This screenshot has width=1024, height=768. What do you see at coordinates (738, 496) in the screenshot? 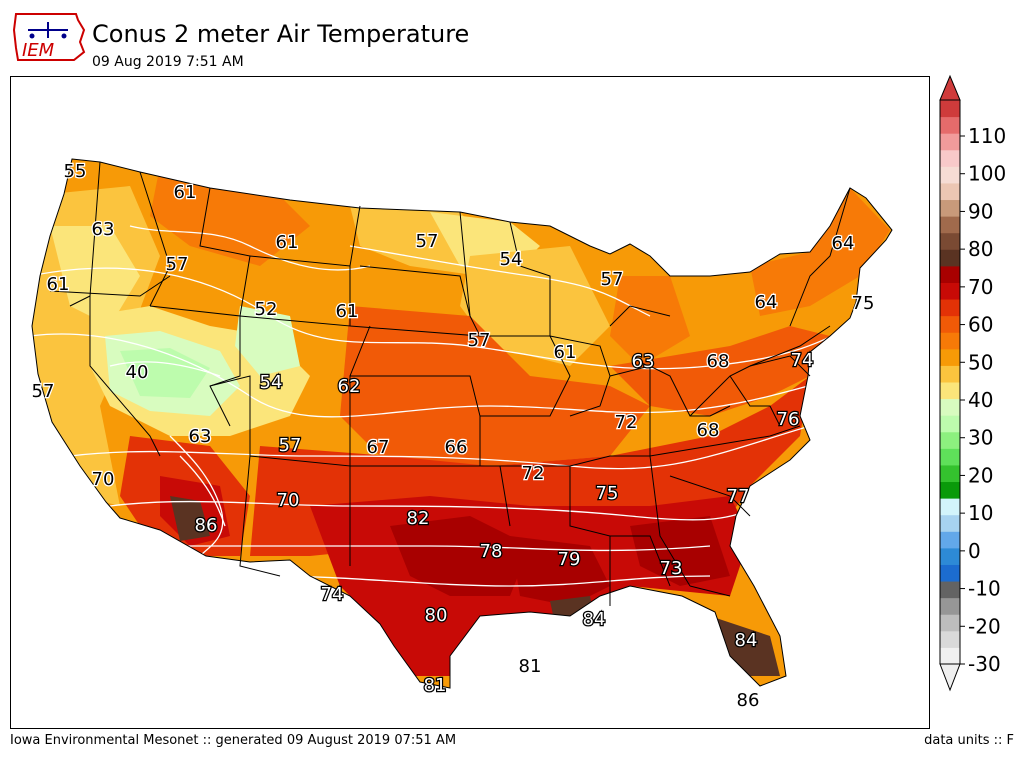
I see `temperature-label: 77` at bounding box center [738, 496].